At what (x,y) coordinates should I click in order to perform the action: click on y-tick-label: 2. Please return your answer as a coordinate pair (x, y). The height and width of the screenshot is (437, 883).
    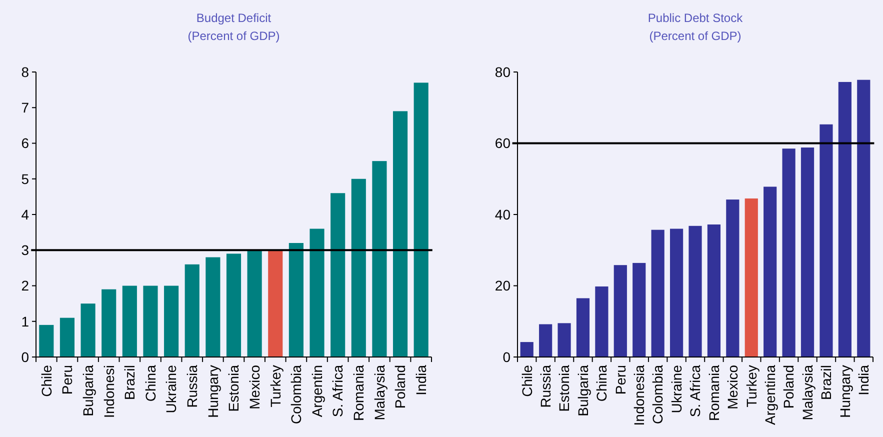
    Looking at the image, I should click on (25, 286).